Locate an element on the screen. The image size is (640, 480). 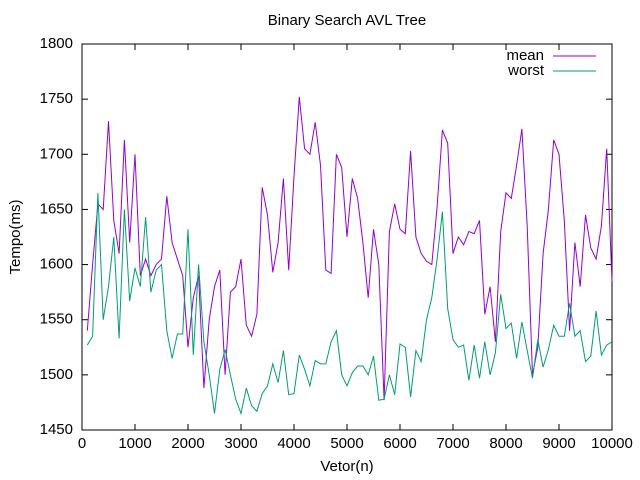
y-axis-label: Tempo(ms) is located at coordinates (15, 236).